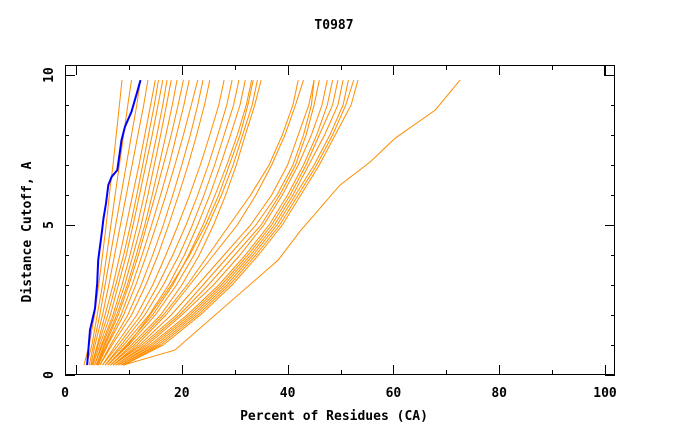 Image resolution: width=680 pixels, height=440 pixels. I want to click on y-tick-label: 0, so click(49, 375).